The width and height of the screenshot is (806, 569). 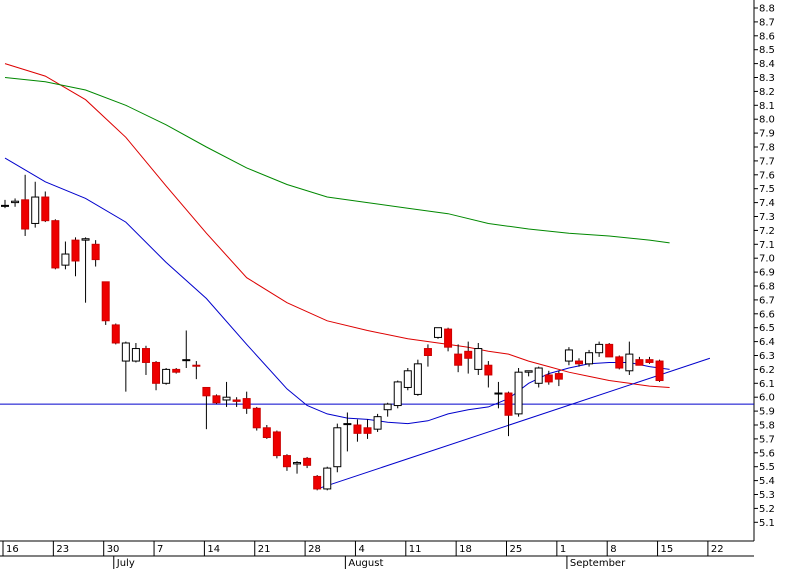 What do you see at coordinates (767, 36) in the screenshot?
I see `y-tick-label: 8.6` at bounding box center [767, 36].